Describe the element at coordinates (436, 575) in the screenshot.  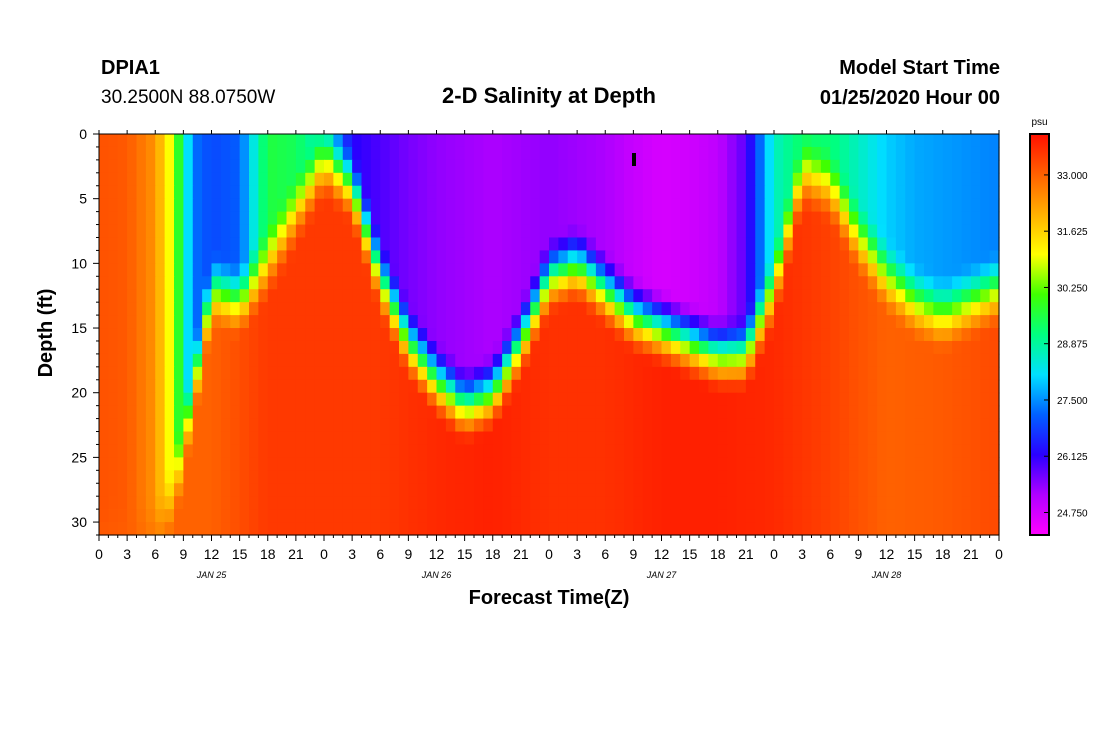
I see `day-label: JAN 26` at that location.